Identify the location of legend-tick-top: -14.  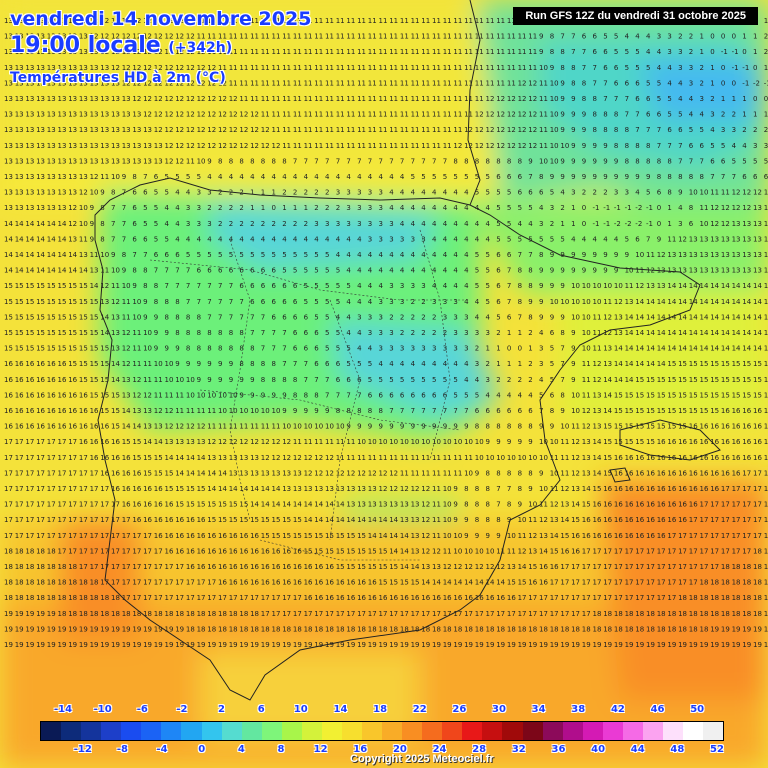
(63, 709).